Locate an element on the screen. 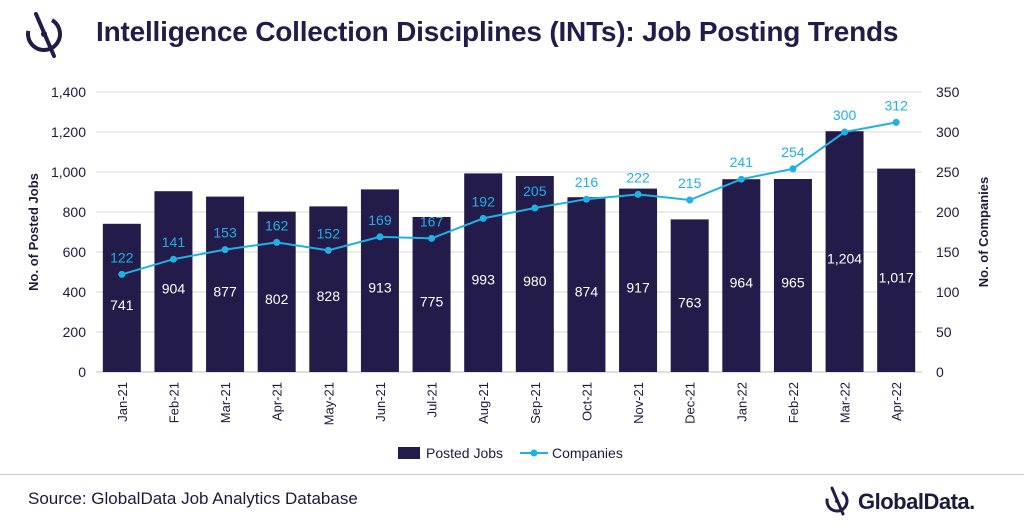  y-tick-label: 600 is located at coordinates (75, 252).